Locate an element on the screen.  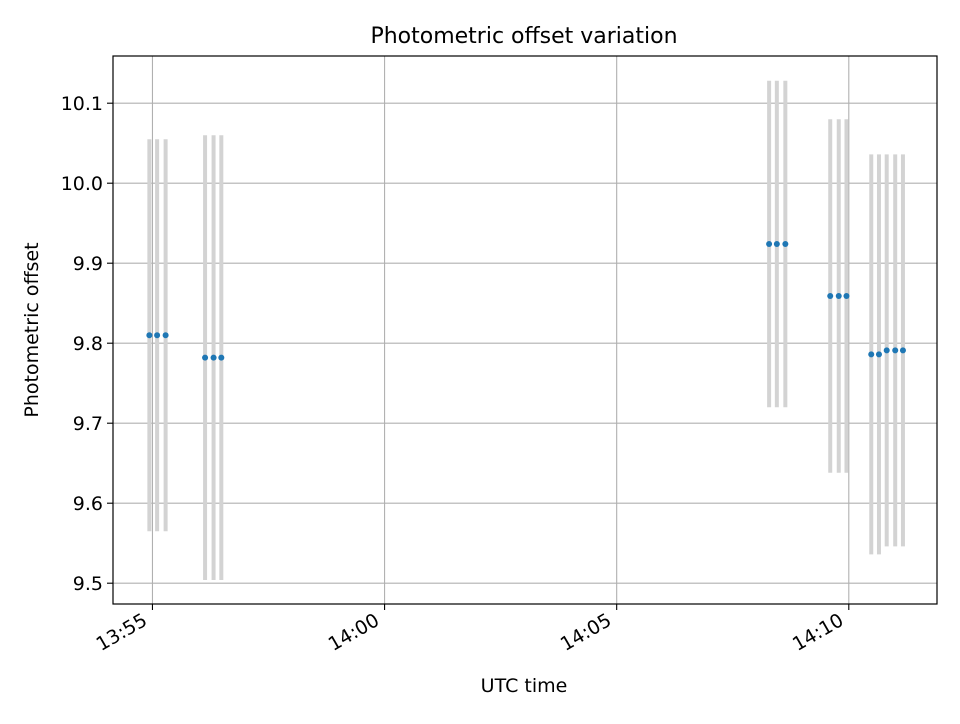
y-axis-label: Photometric offset is located at coordinates (32, 329).